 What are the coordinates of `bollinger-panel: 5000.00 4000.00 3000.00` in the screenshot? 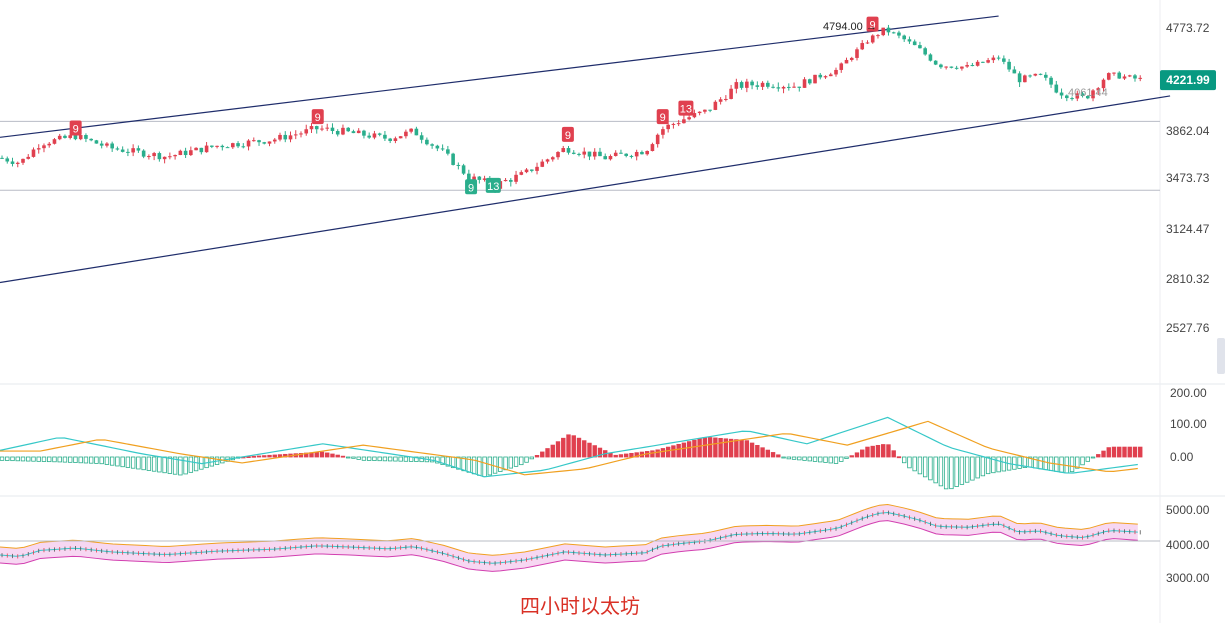 It's located at (605, 544).